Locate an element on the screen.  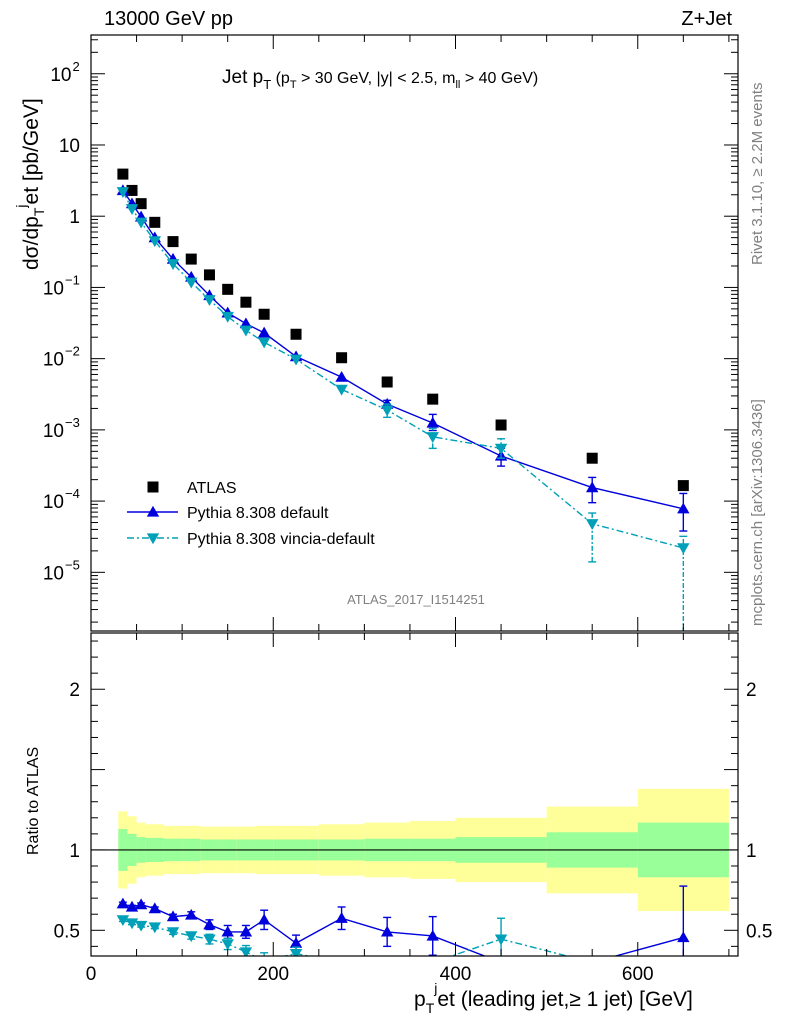
ratio-data-layer is located at coordinates (403, 920).